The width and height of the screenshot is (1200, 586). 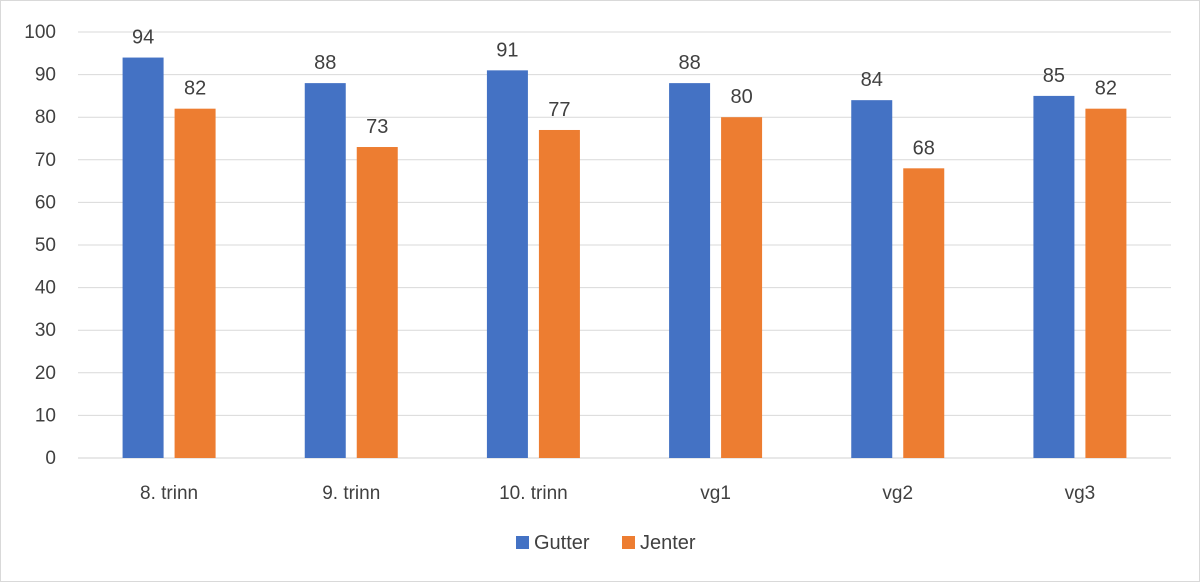 I want to click on y-tick-label: 50, so click(x=45, y=245).